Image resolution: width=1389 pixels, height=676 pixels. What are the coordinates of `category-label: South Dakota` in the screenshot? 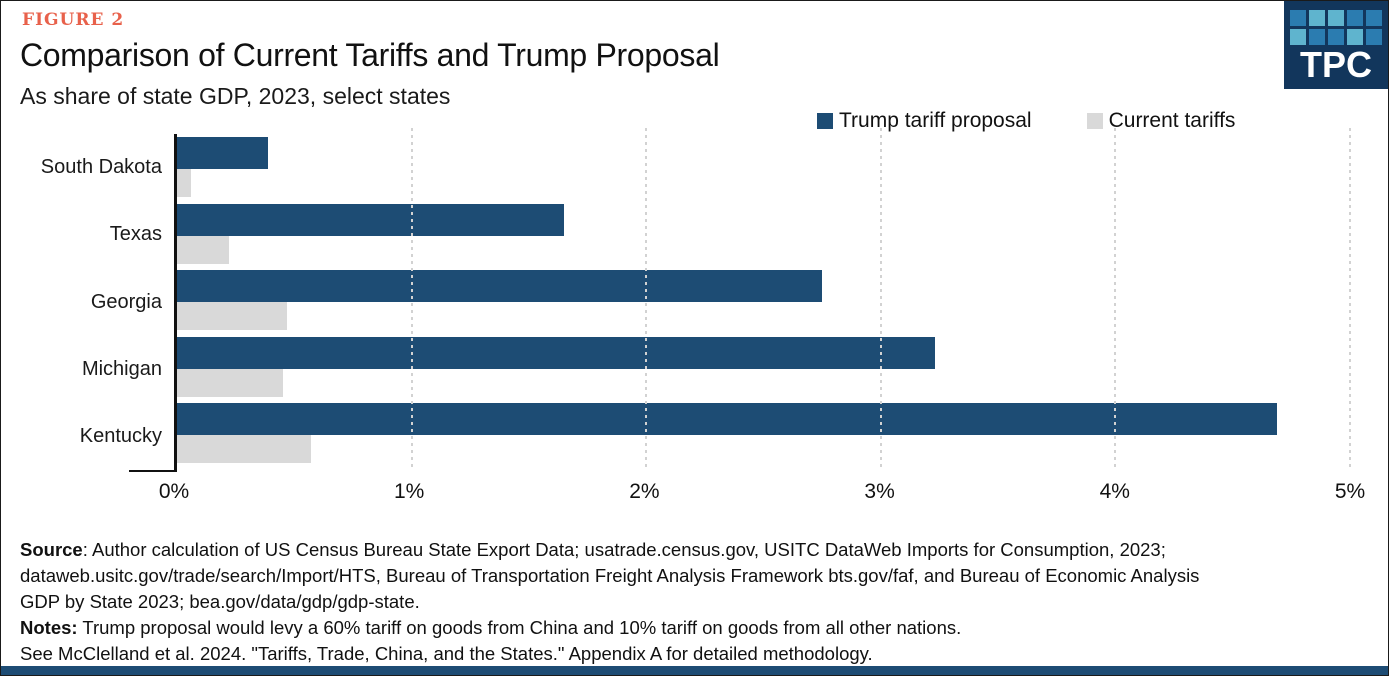 It's located at (101, 167).